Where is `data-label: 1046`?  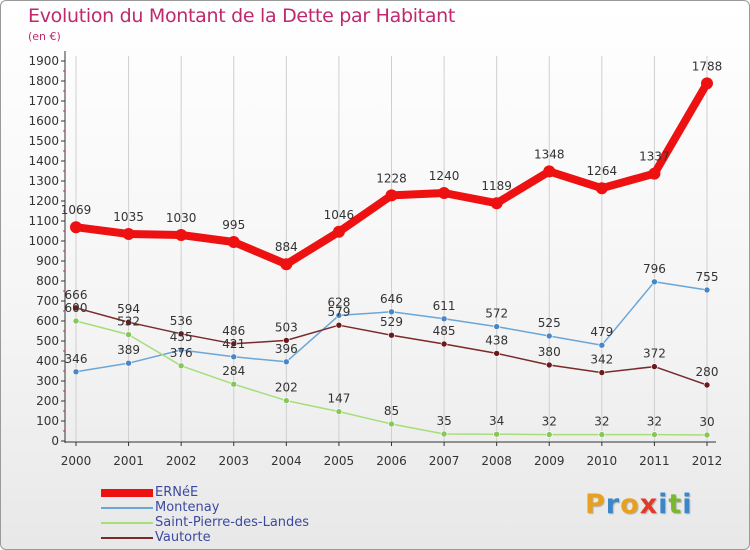
data-label: 1046 is located at coordinates (339, 215).